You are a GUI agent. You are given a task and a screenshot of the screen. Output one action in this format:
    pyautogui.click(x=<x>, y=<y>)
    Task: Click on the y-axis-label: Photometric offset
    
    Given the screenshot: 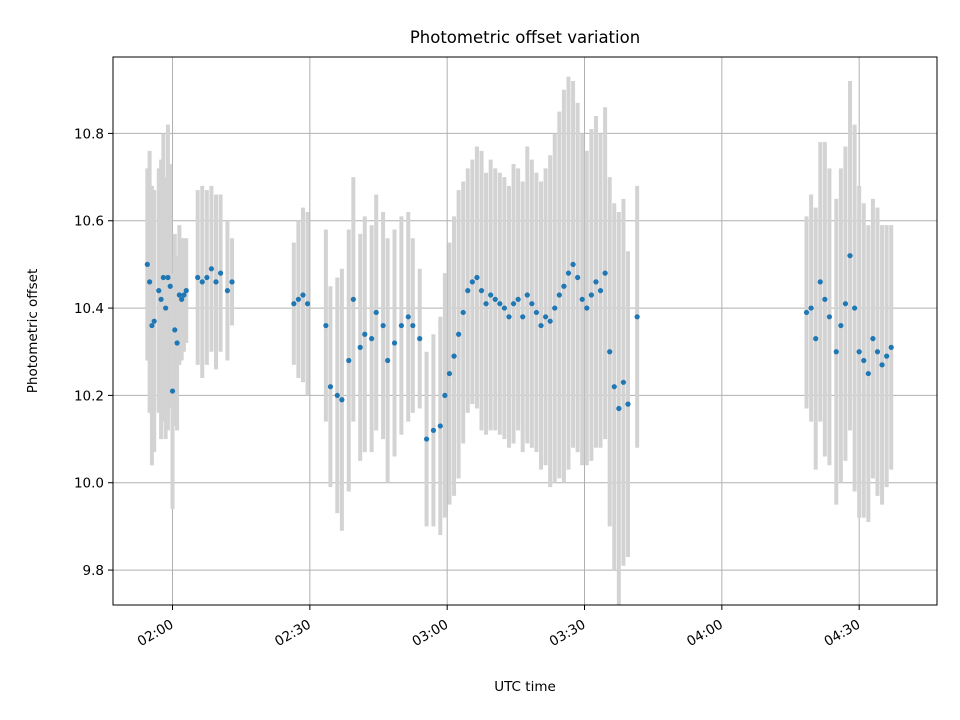 What is the action you would take?
    pyautogui.click(x=33, y=331)
    